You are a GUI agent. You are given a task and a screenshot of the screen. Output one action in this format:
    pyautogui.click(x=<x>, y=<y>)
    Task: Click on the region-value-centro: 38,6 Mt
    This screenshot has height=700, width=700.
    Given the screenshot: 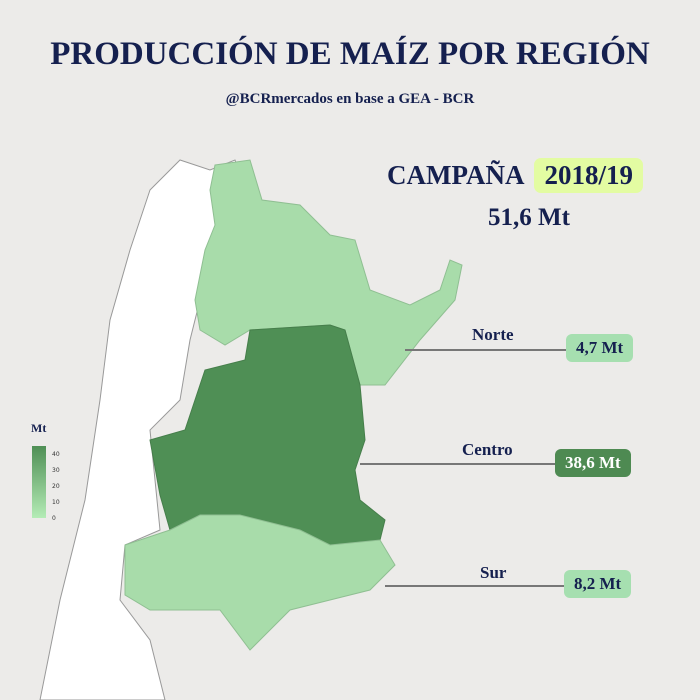 What is the action you would take?
    pyautogui.click(x=593, y=463)
    